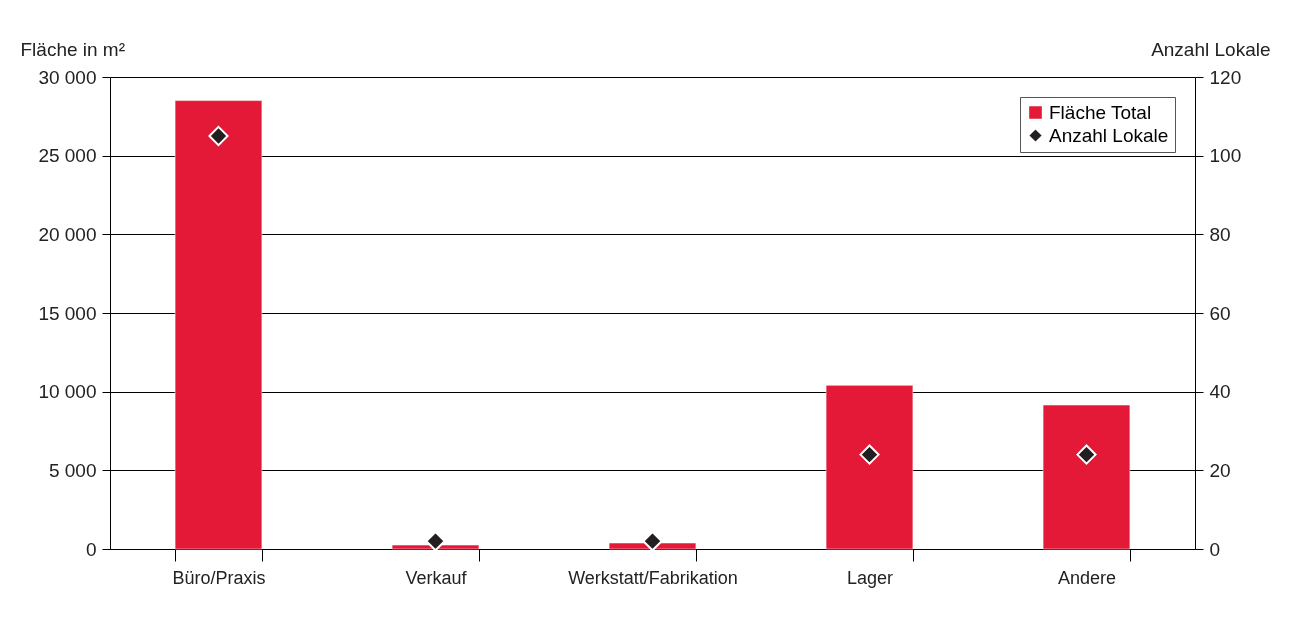  What do you see at coordinates (219, 577) in the screenshot?
I see `x-tick-label: Büro/Praxis` at bounding box center [219, 577].